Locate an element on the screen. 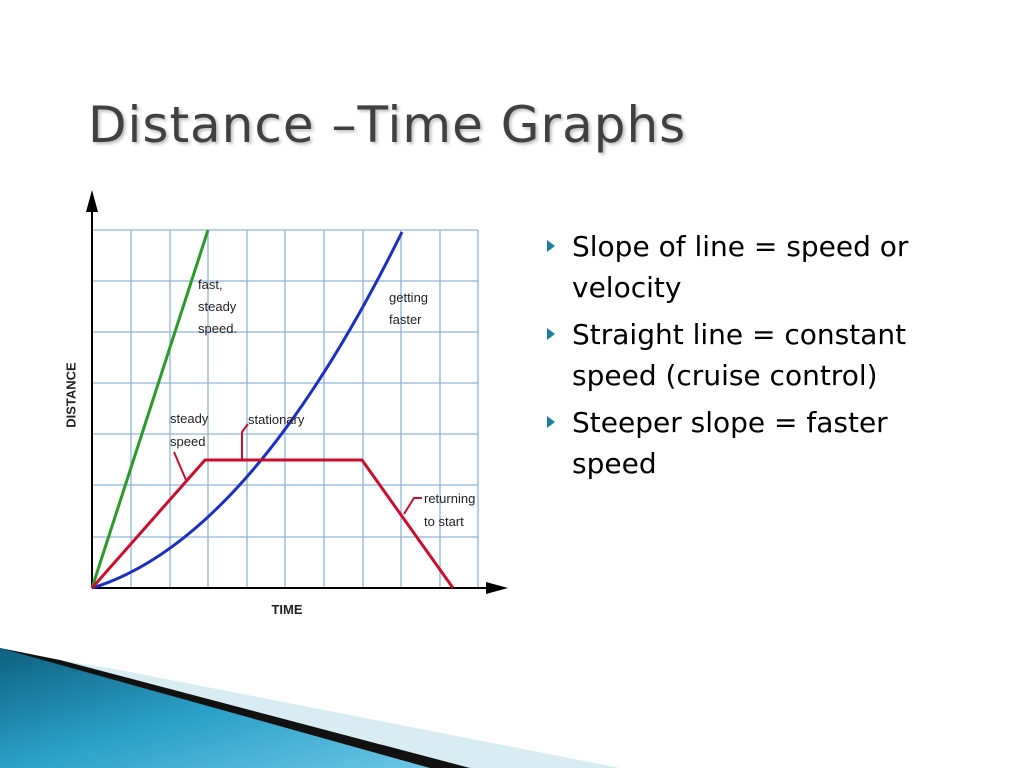  slide-title: Distance –Time Graphs is located at coordinates (387, 125).